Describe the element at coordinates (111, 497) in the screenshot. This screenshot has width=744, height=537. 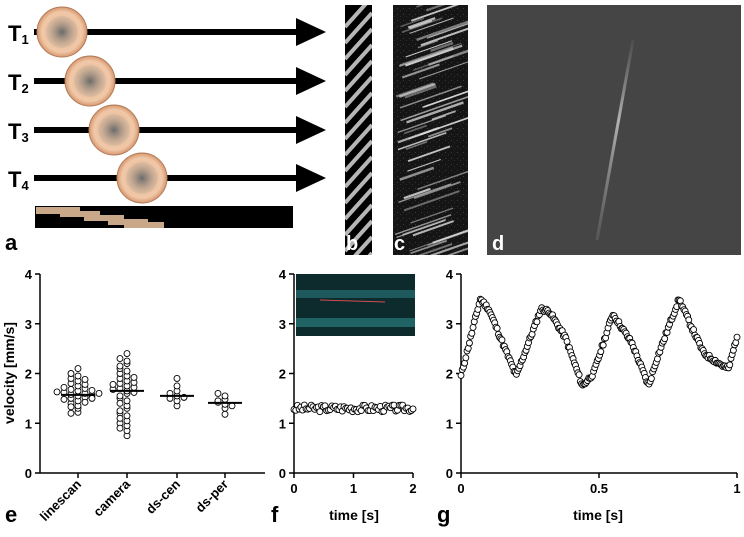
I see `x-category-label: camera` at that location.